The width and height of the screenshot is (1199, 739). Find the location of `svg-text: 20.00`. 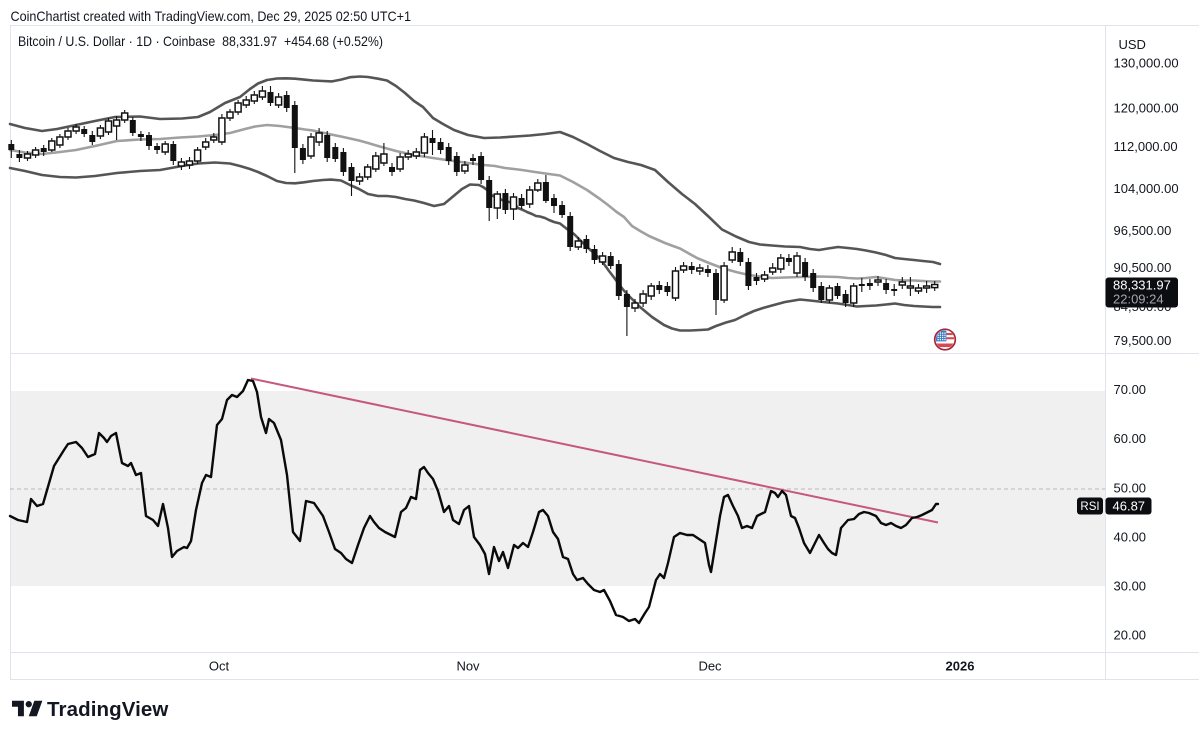

svg-text: 20.00 is located at coordinates (1130, 635).